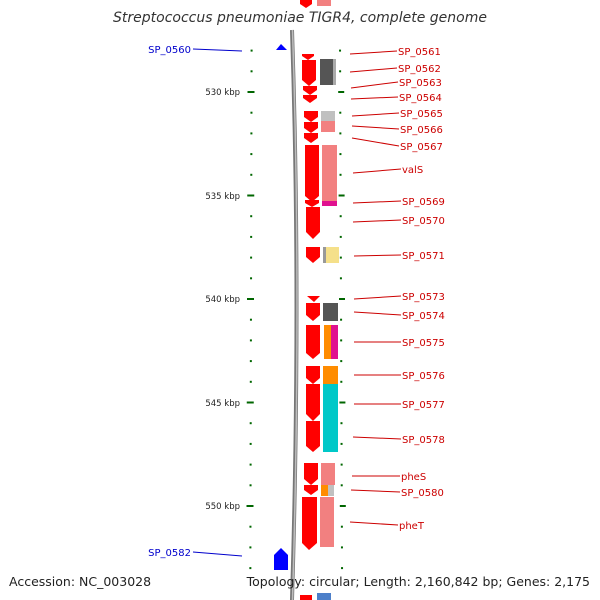  What do you see at coordinates (222, 404) in the screenshot?
I see `tick-label-545: 545 kbp` at bounding box center [222, 404].